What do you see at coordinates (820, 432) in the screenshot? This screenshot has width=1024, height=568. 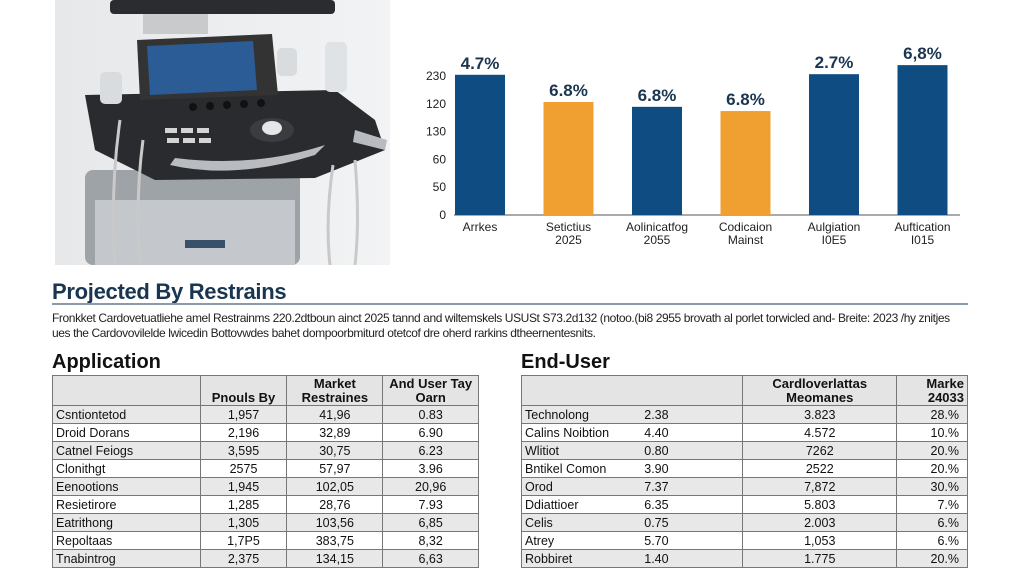 I see `table-cell: 4.572` at bounding box center [820, 432].